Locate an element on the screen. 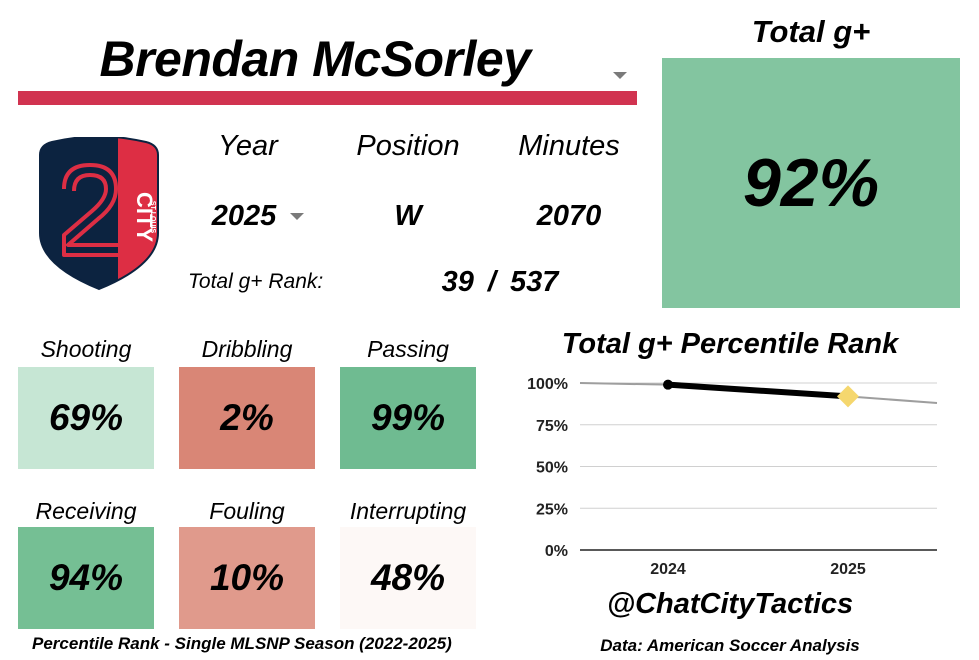 The width and height of the screenshot is (979, 660). player-name: Brendan McSorley is located at coordinates (315, 59).